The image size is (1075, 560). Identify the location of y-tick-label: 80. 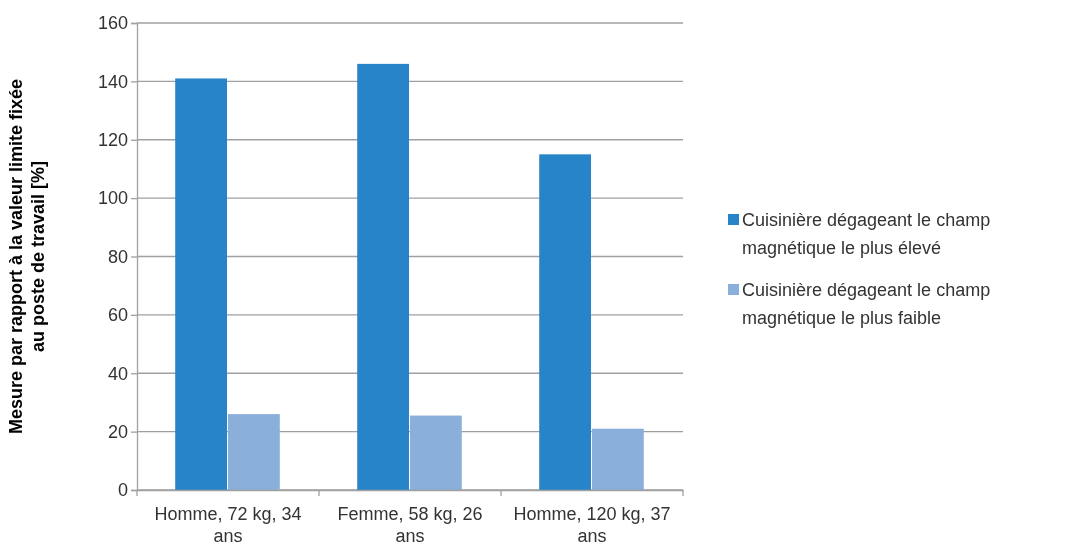
(117, 256).